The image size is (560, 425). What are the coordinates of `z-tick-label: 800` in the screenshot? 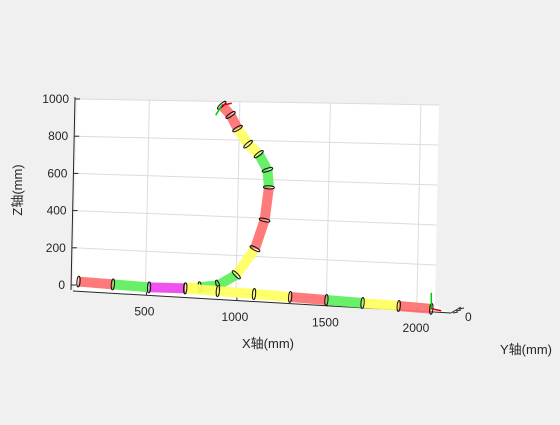 It's located at (58, 136).